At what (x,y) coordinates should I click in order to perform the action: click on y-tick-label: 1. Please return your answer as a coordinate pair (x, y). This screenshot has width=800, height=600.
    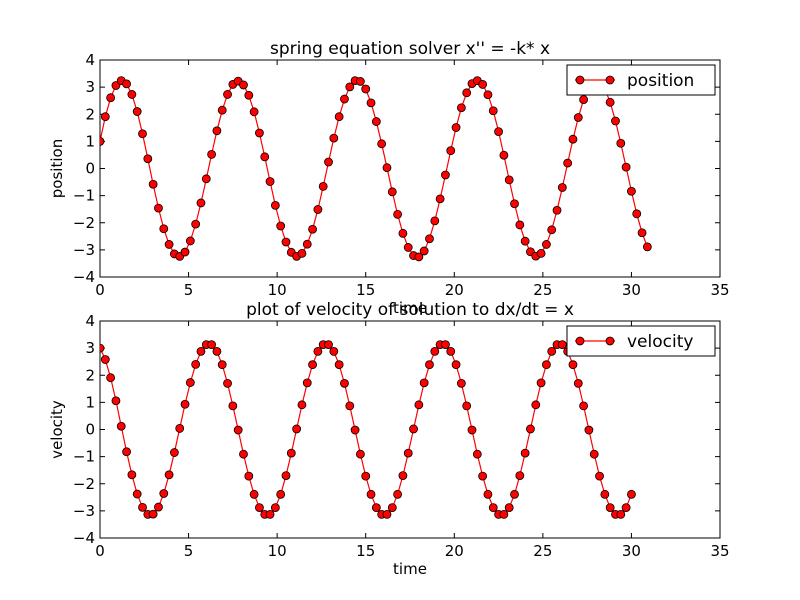
    Looking at the image, I should click on (90, 402).